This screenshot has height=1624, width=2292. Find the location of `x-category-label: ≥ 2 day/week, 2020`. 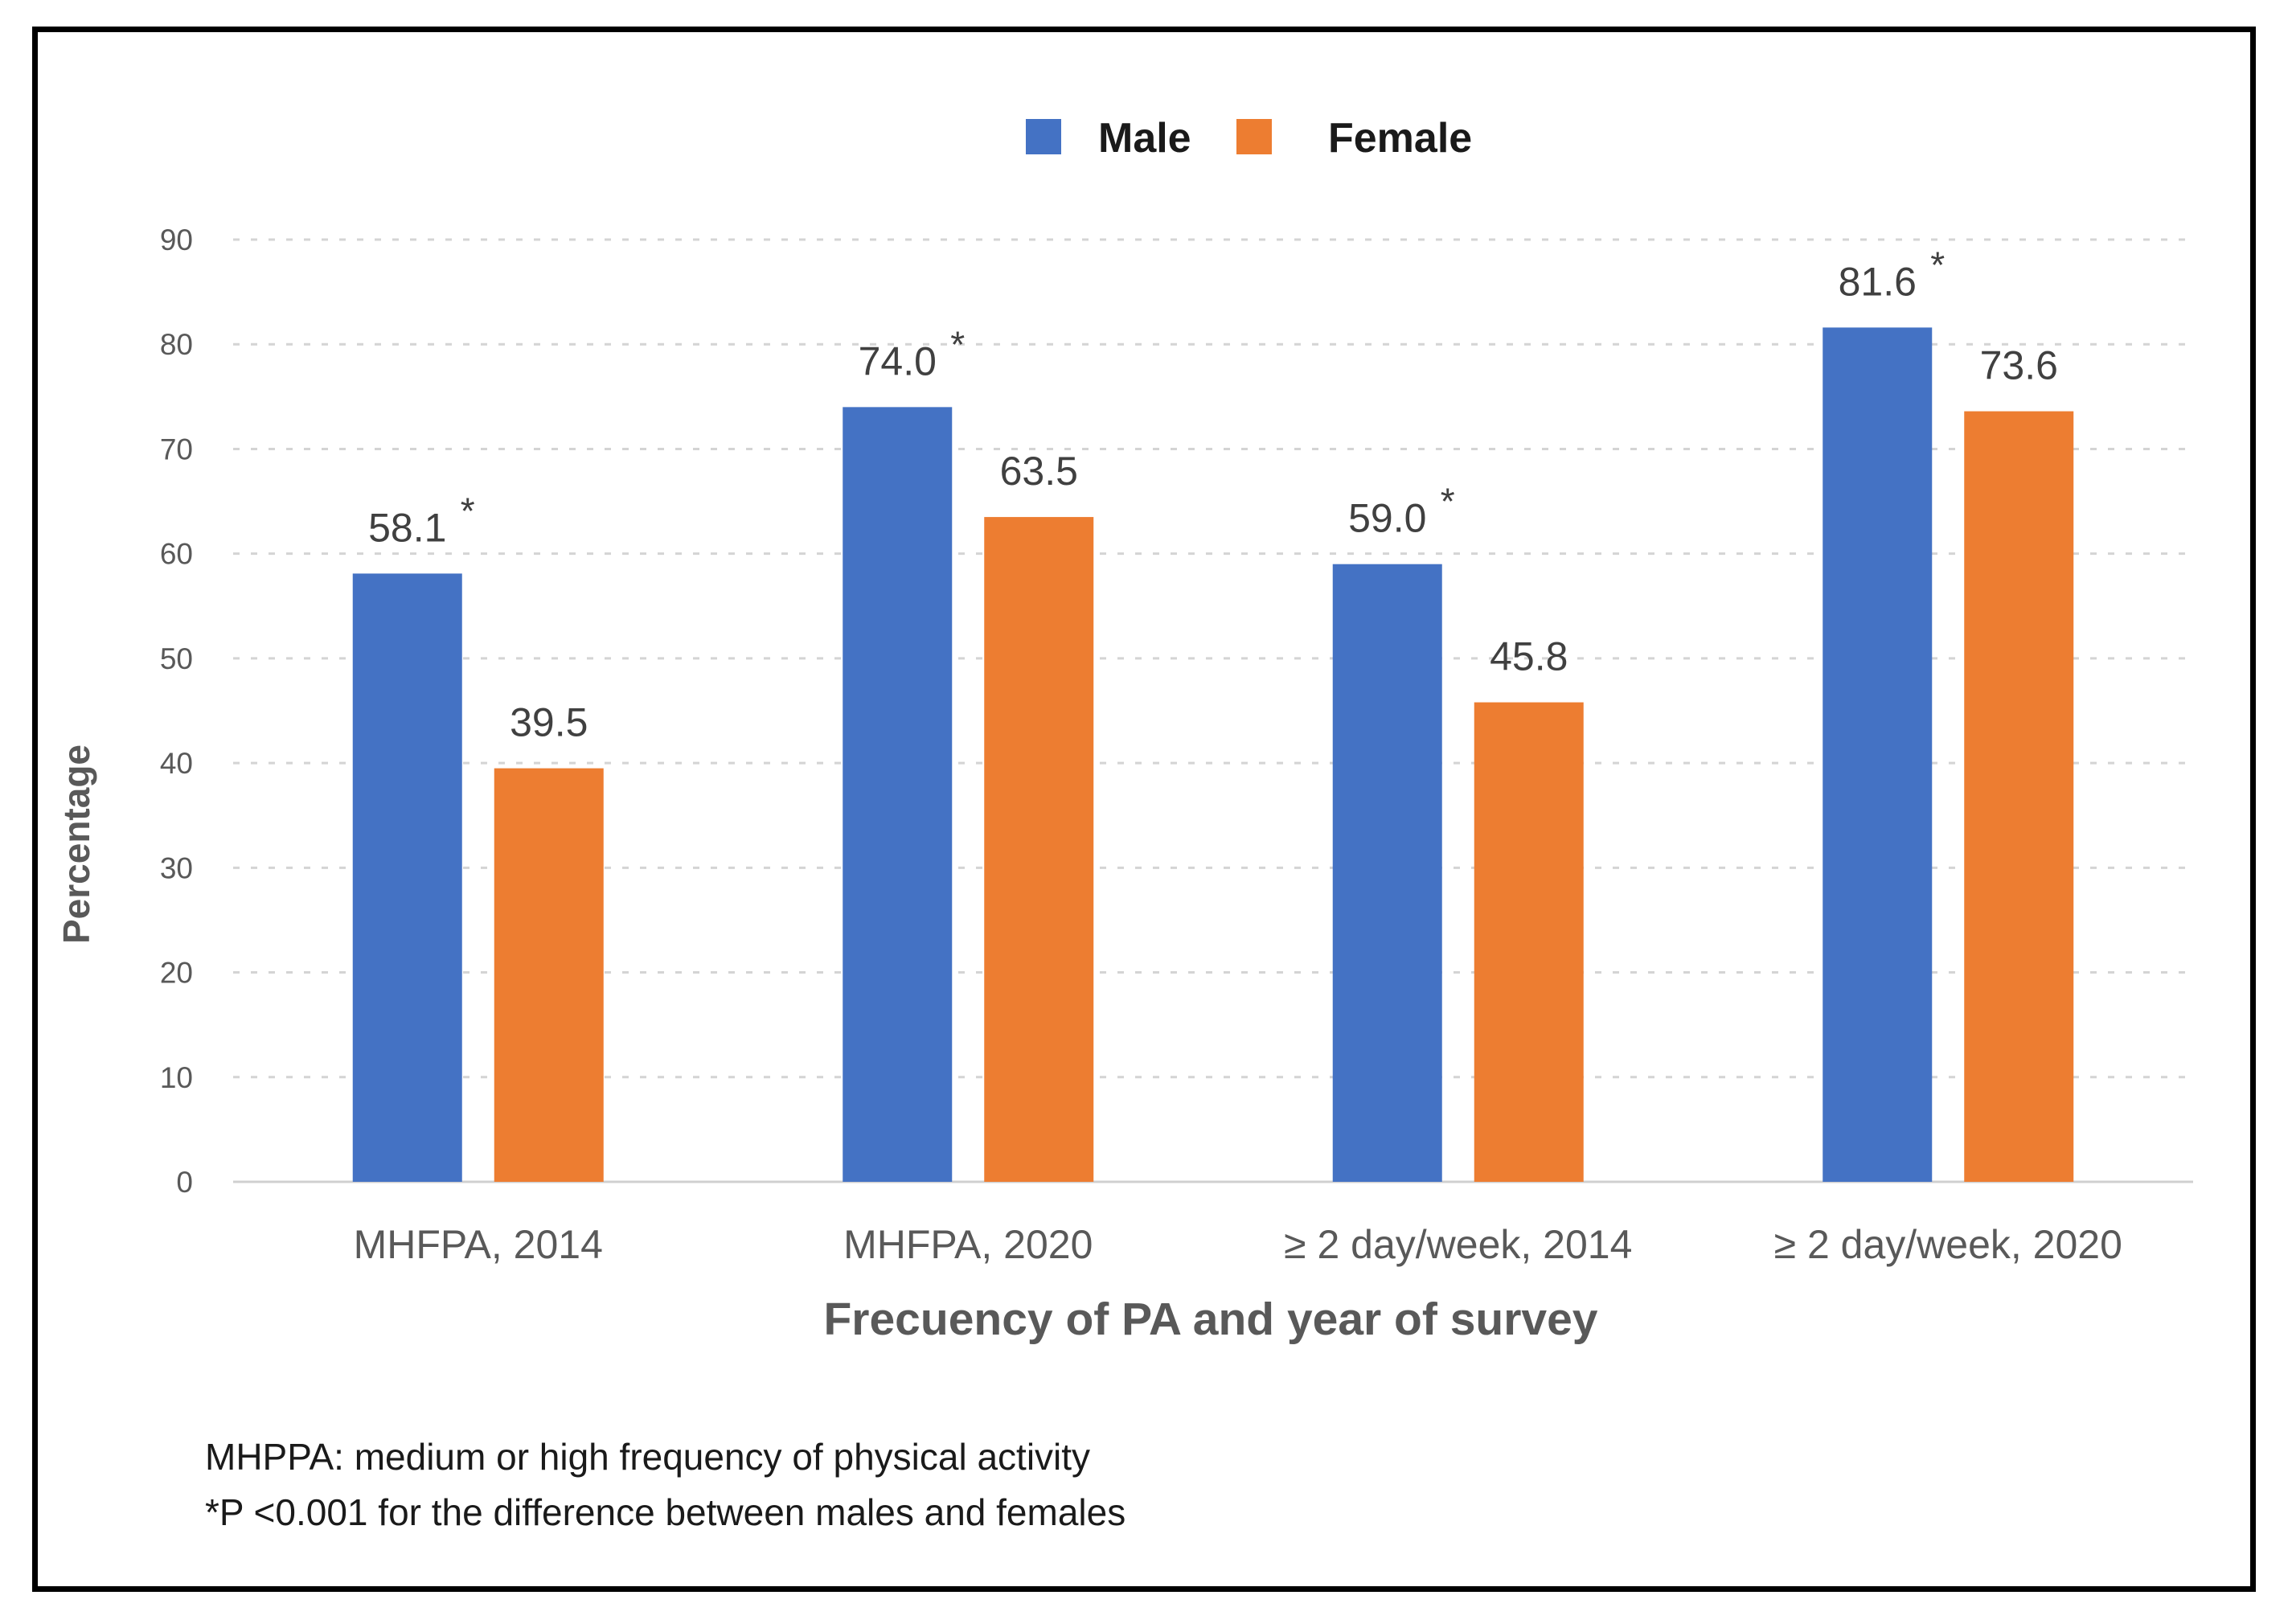

x-category-label: ≥ 2 day/week, 2020 is located at coordinates (1948, 1245).